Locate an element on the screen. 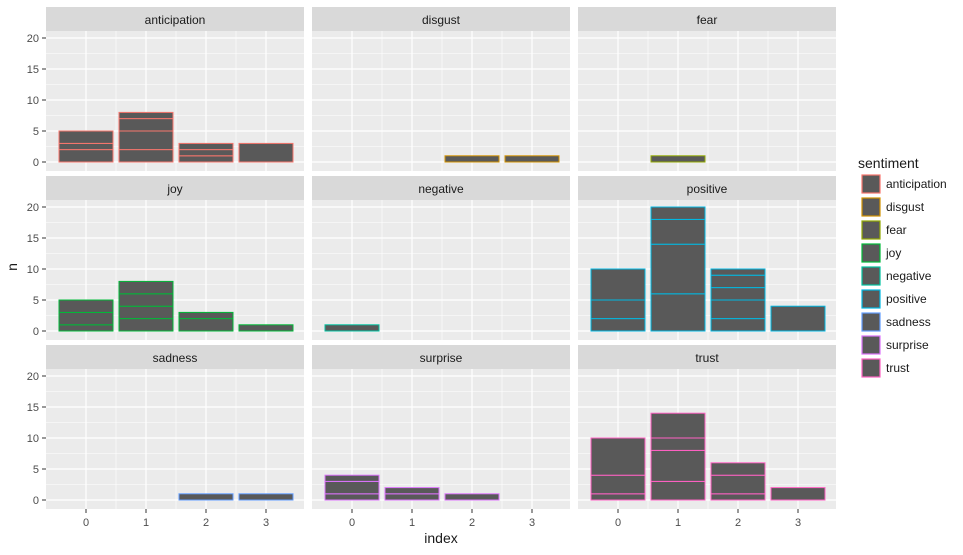 This screenshot has width=963, height=555. facet-label-fear: fear is located at coordinates (707, 20).